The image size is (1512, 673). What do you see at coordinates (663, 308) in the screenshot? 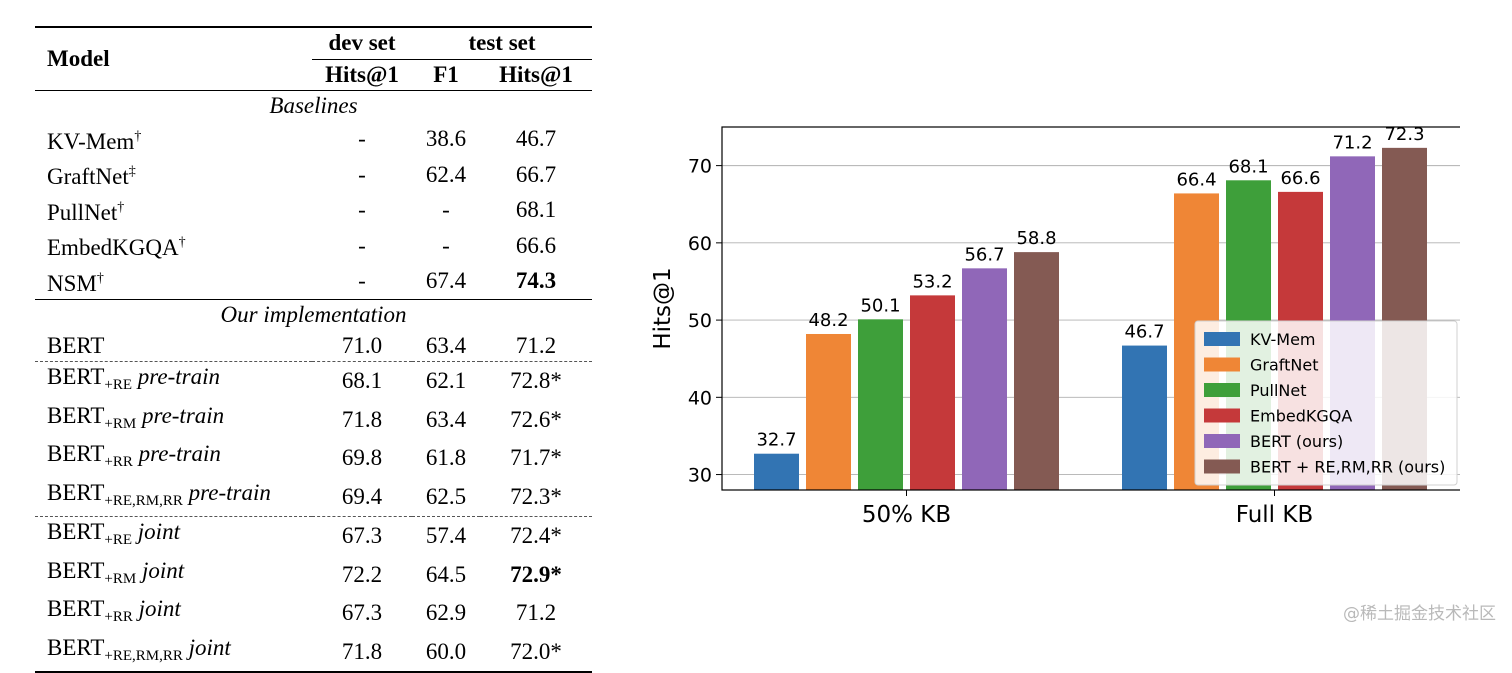
I see `y-axis-label: Hits@1` at bounding box center [663, 308].